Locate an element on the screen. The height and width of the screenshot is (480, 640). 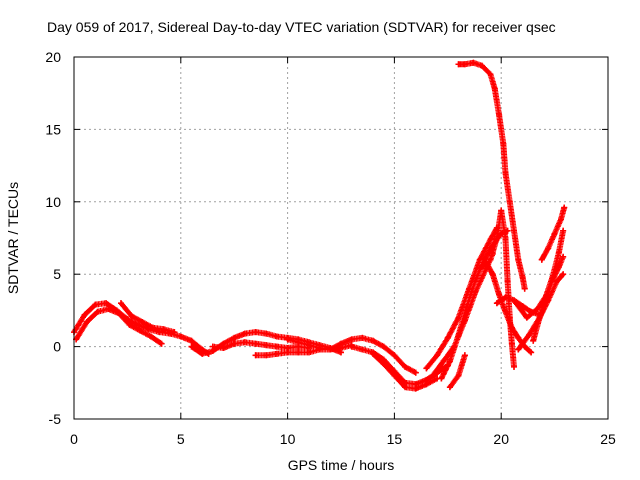
x-tick-label: 15 is located at coordinates (395, 439).